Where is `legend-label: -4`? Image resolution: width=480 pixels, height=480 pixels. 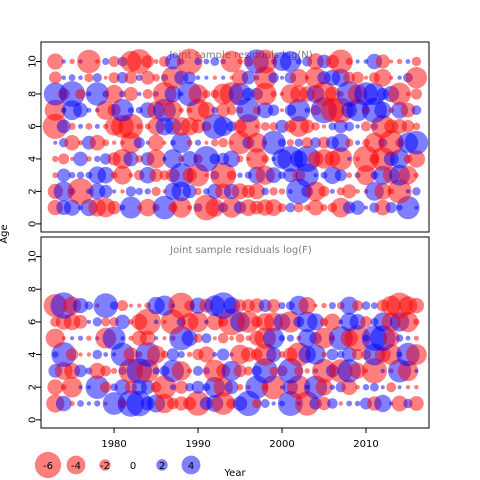 legend-label: -4 is located at coordinates (76, 466).